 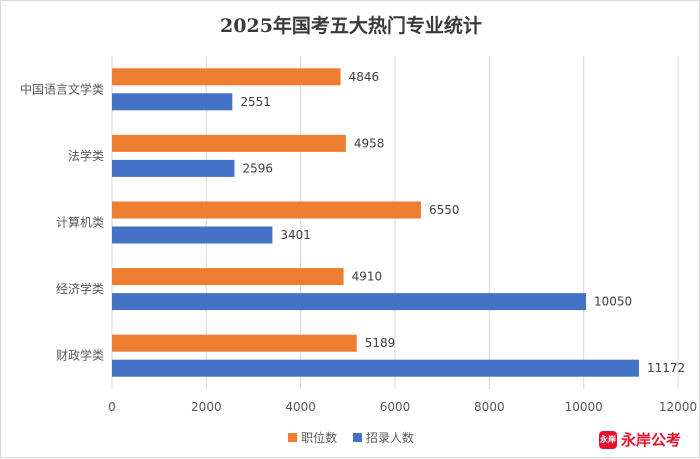 I want to click on x-tick-label: 2000, so click(x=206, y=407).